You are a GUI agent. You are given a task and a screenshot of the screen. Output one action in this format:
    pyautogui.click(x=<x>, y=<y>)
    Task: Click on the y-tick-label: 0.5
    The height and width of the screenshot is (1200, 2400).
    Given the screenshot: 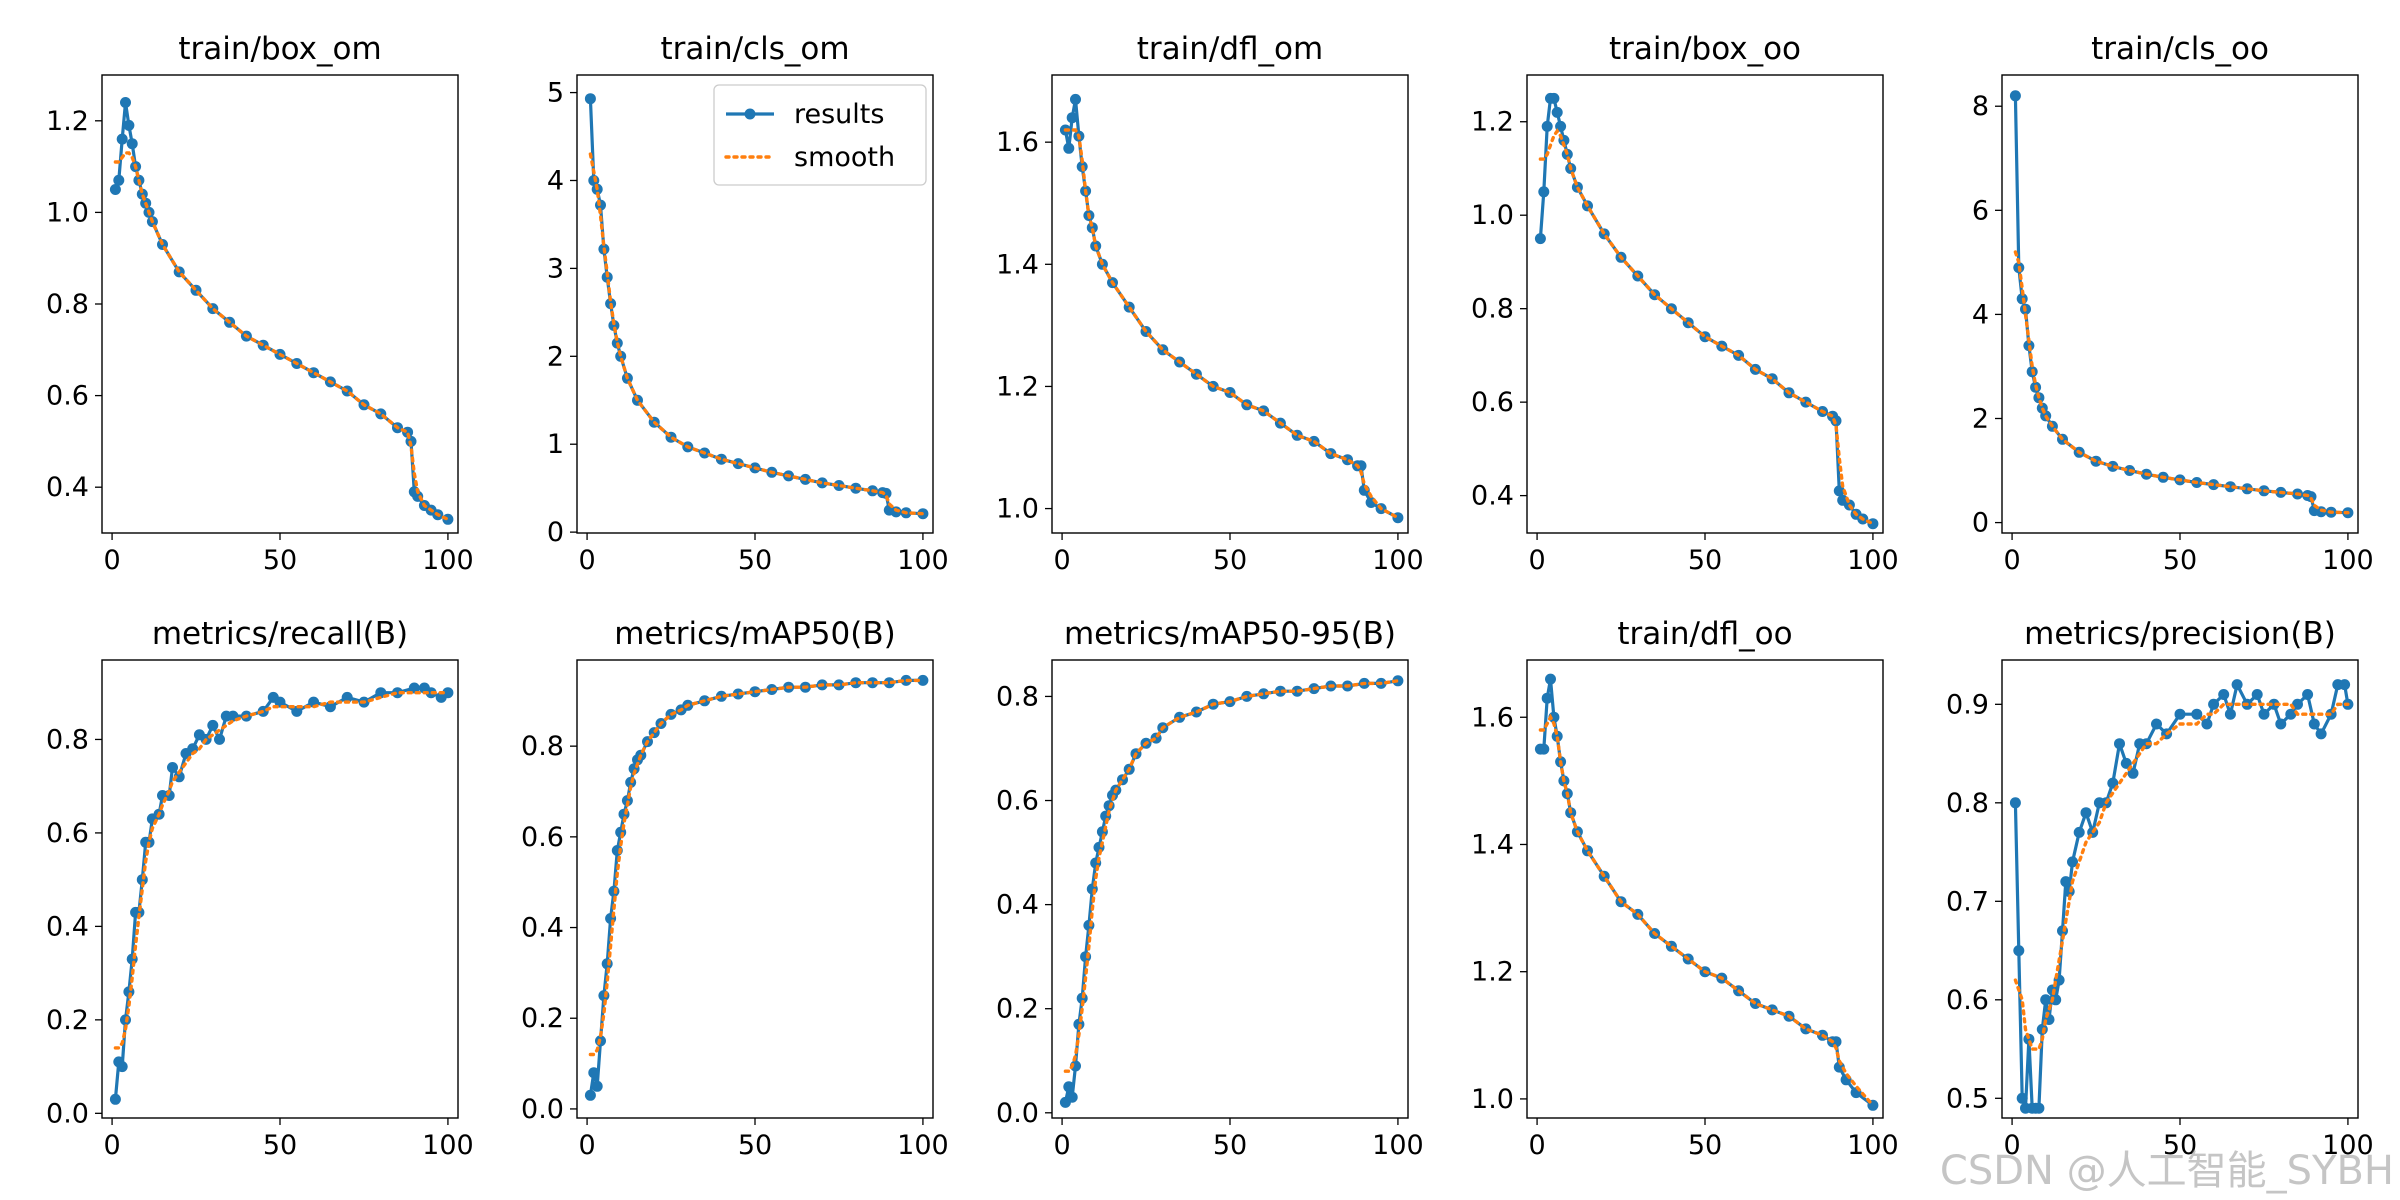 What is the action you would take?
    pyautogui.click(x=1967, y=1098)
    